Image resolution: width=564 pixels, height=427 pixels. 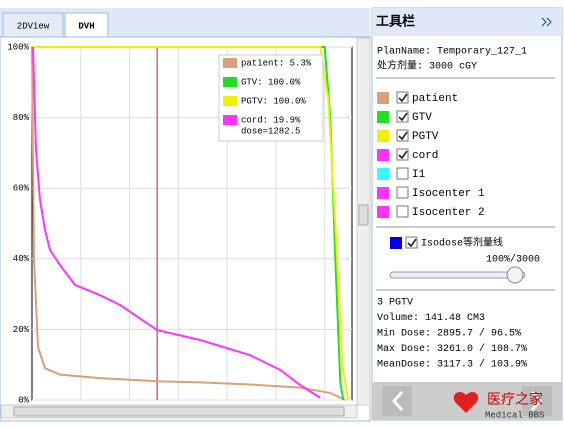 What do you see at coordinates (448, 213) in the screenshot?
I see `structure-name: Isocenter 2` at bounding box center [448, 213].